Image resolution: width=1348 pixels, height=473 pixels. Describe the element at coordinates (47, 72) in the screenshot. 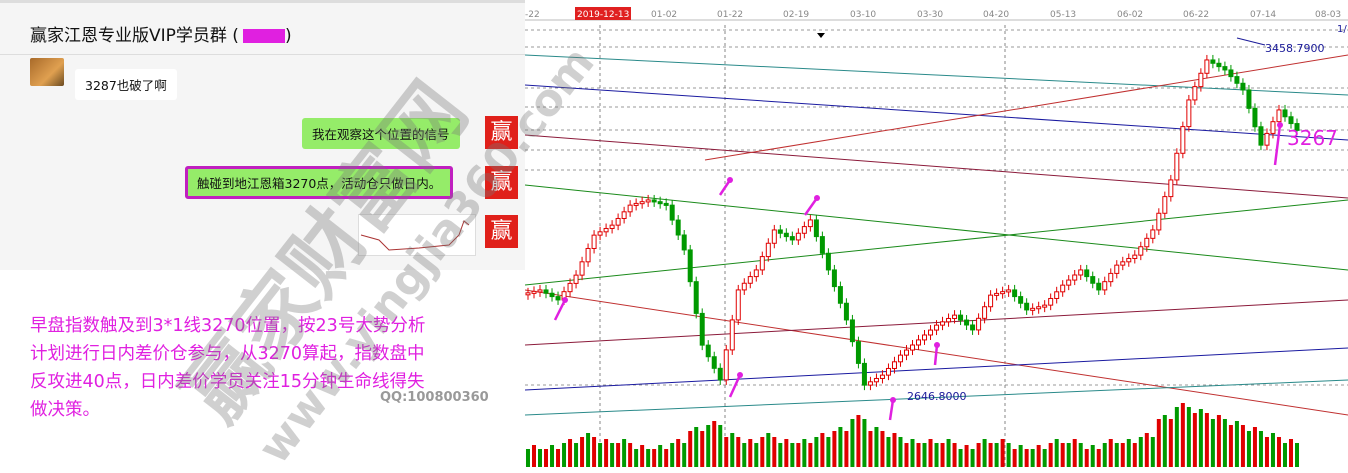

I see `avatar` at that location.